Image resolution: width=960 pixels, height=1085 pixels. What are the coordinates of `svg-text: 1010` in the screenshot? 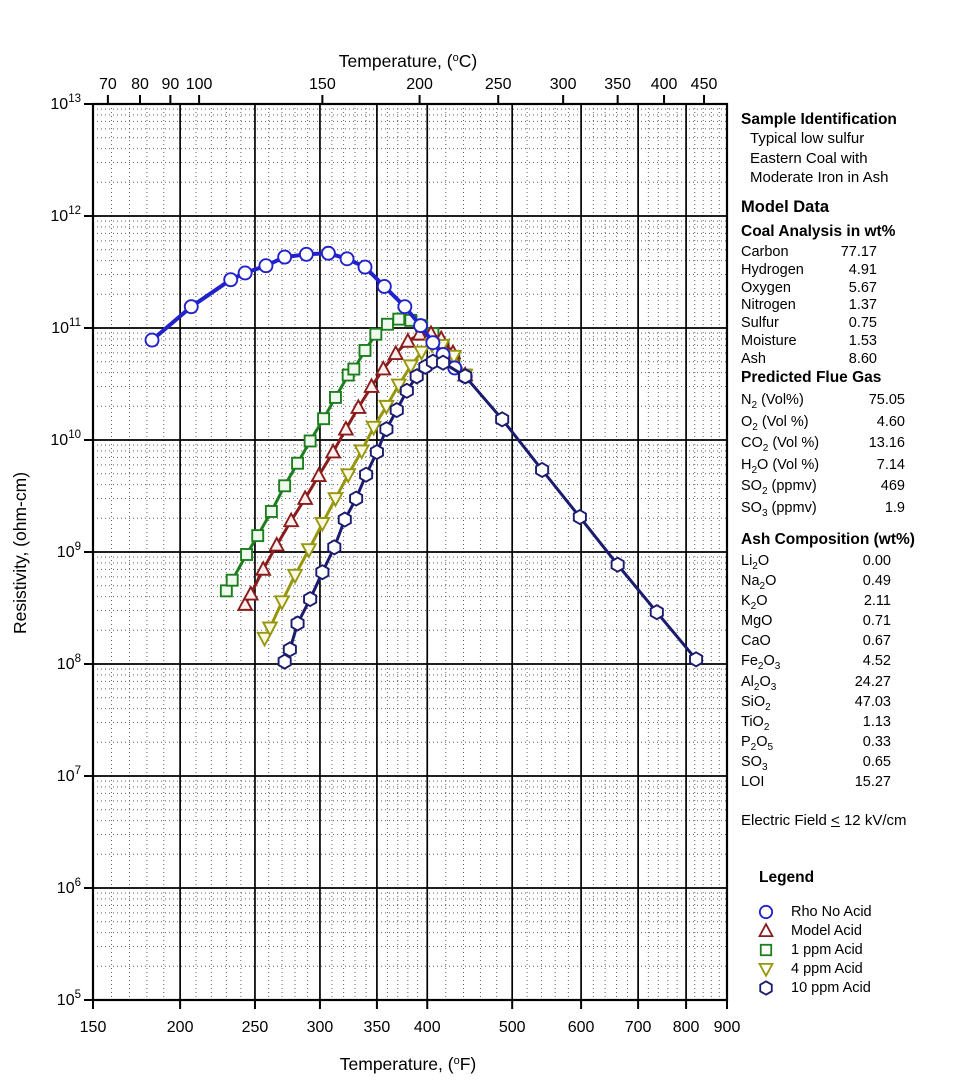 It's located at (65, 439).